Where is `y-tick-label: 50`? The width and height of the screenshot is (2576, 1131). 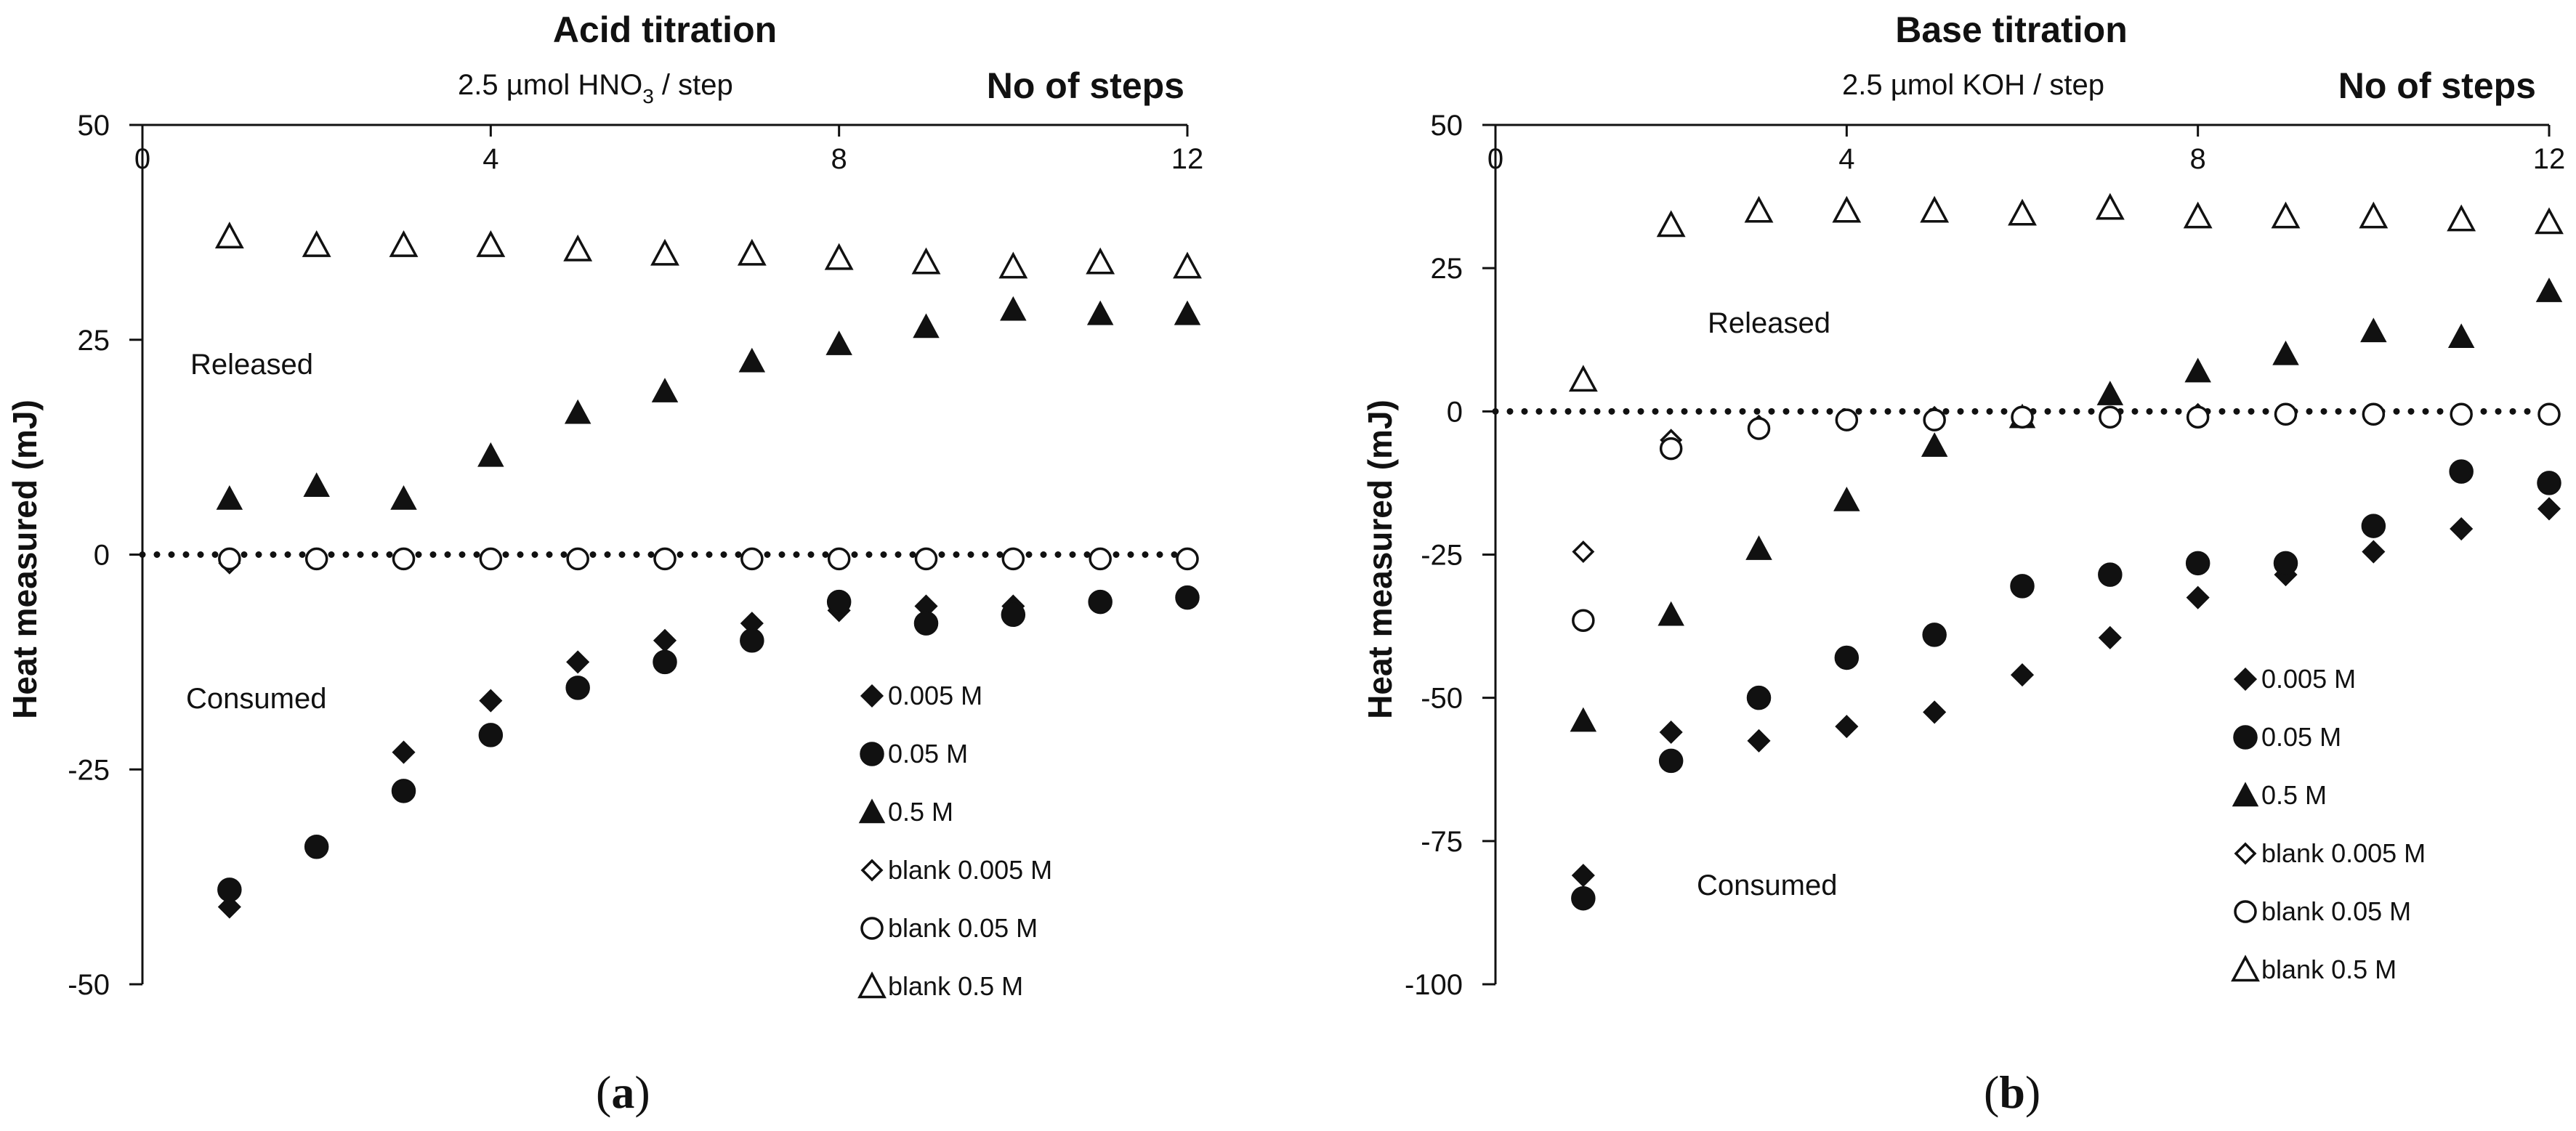 y-tick-label: 50 is located at coordinates (1447, 126).